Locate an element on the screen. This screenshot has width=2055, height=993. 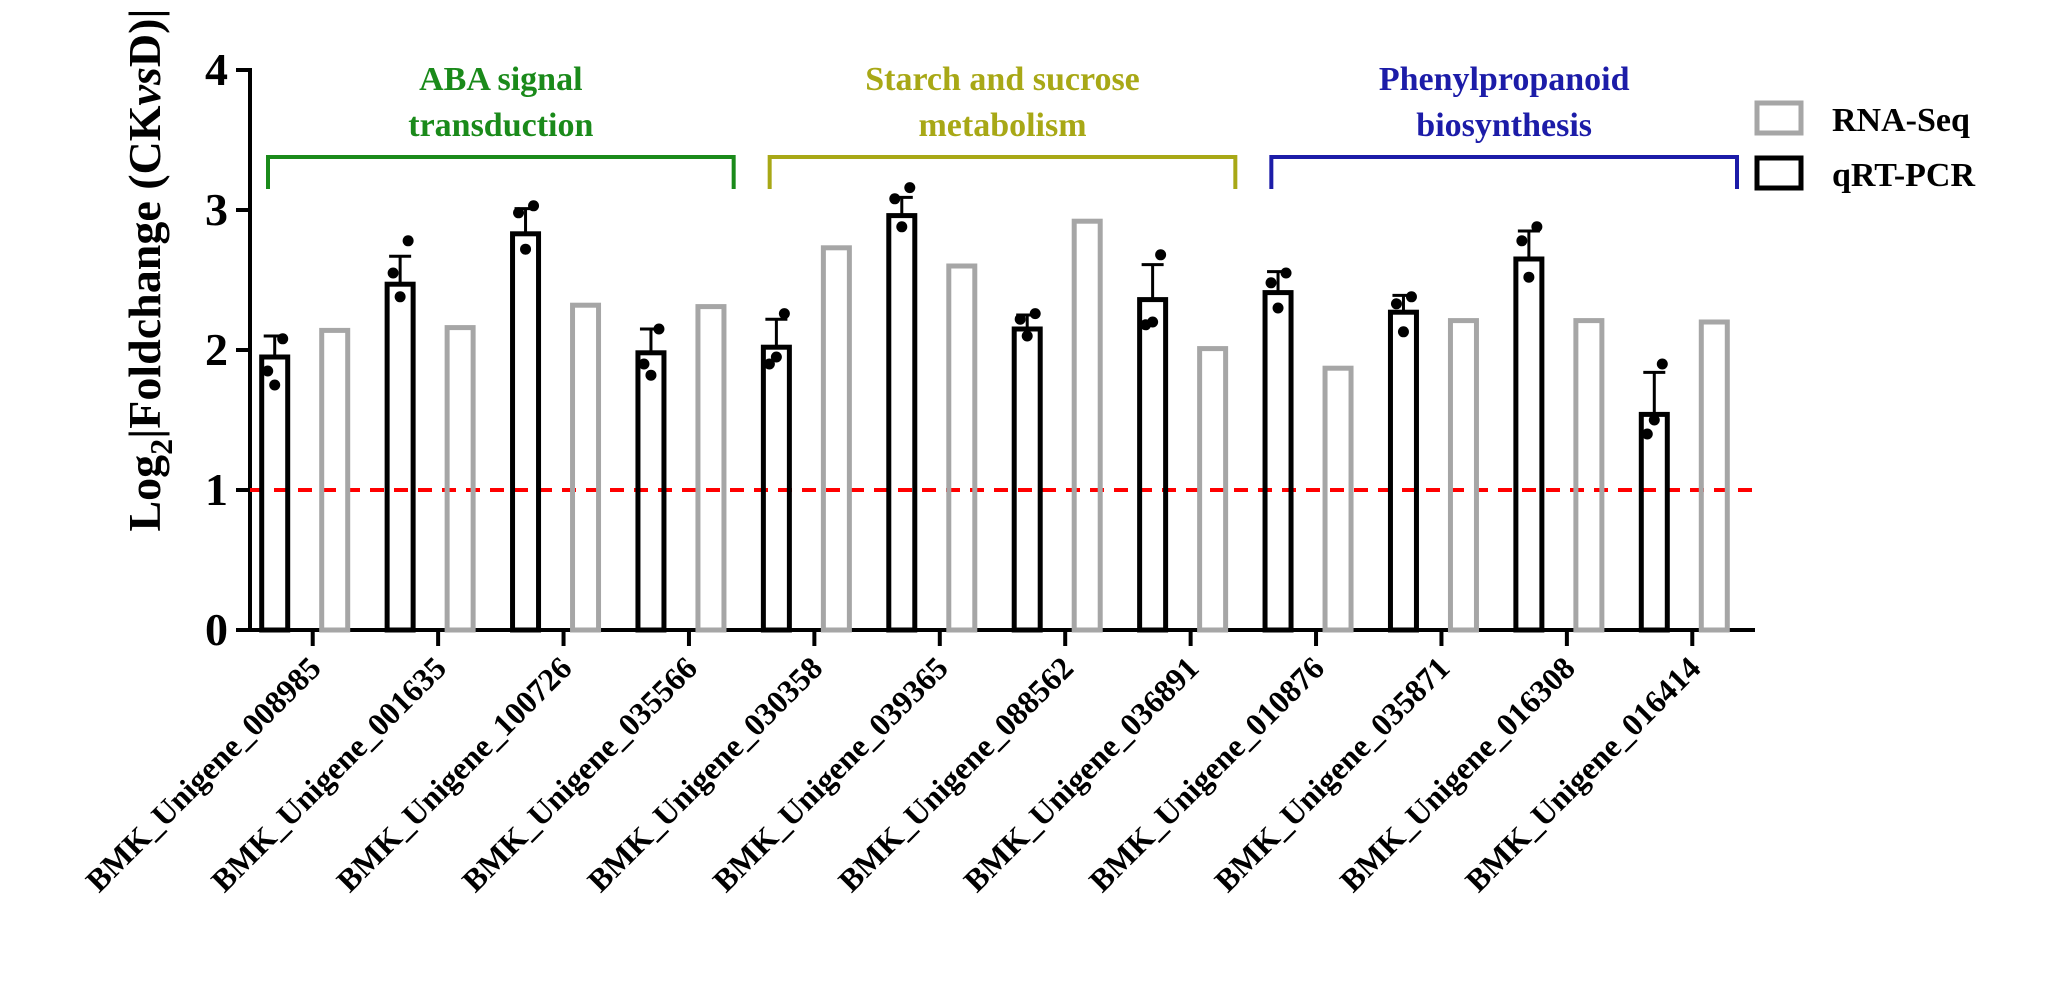
group-title: metabolism is located at coordinates (1002, 125).